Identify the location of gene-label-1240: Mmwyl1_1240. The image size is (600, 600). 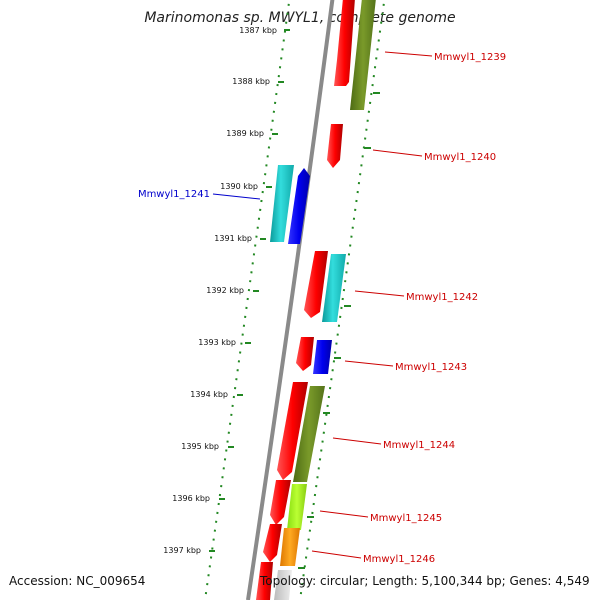
(460, 157).